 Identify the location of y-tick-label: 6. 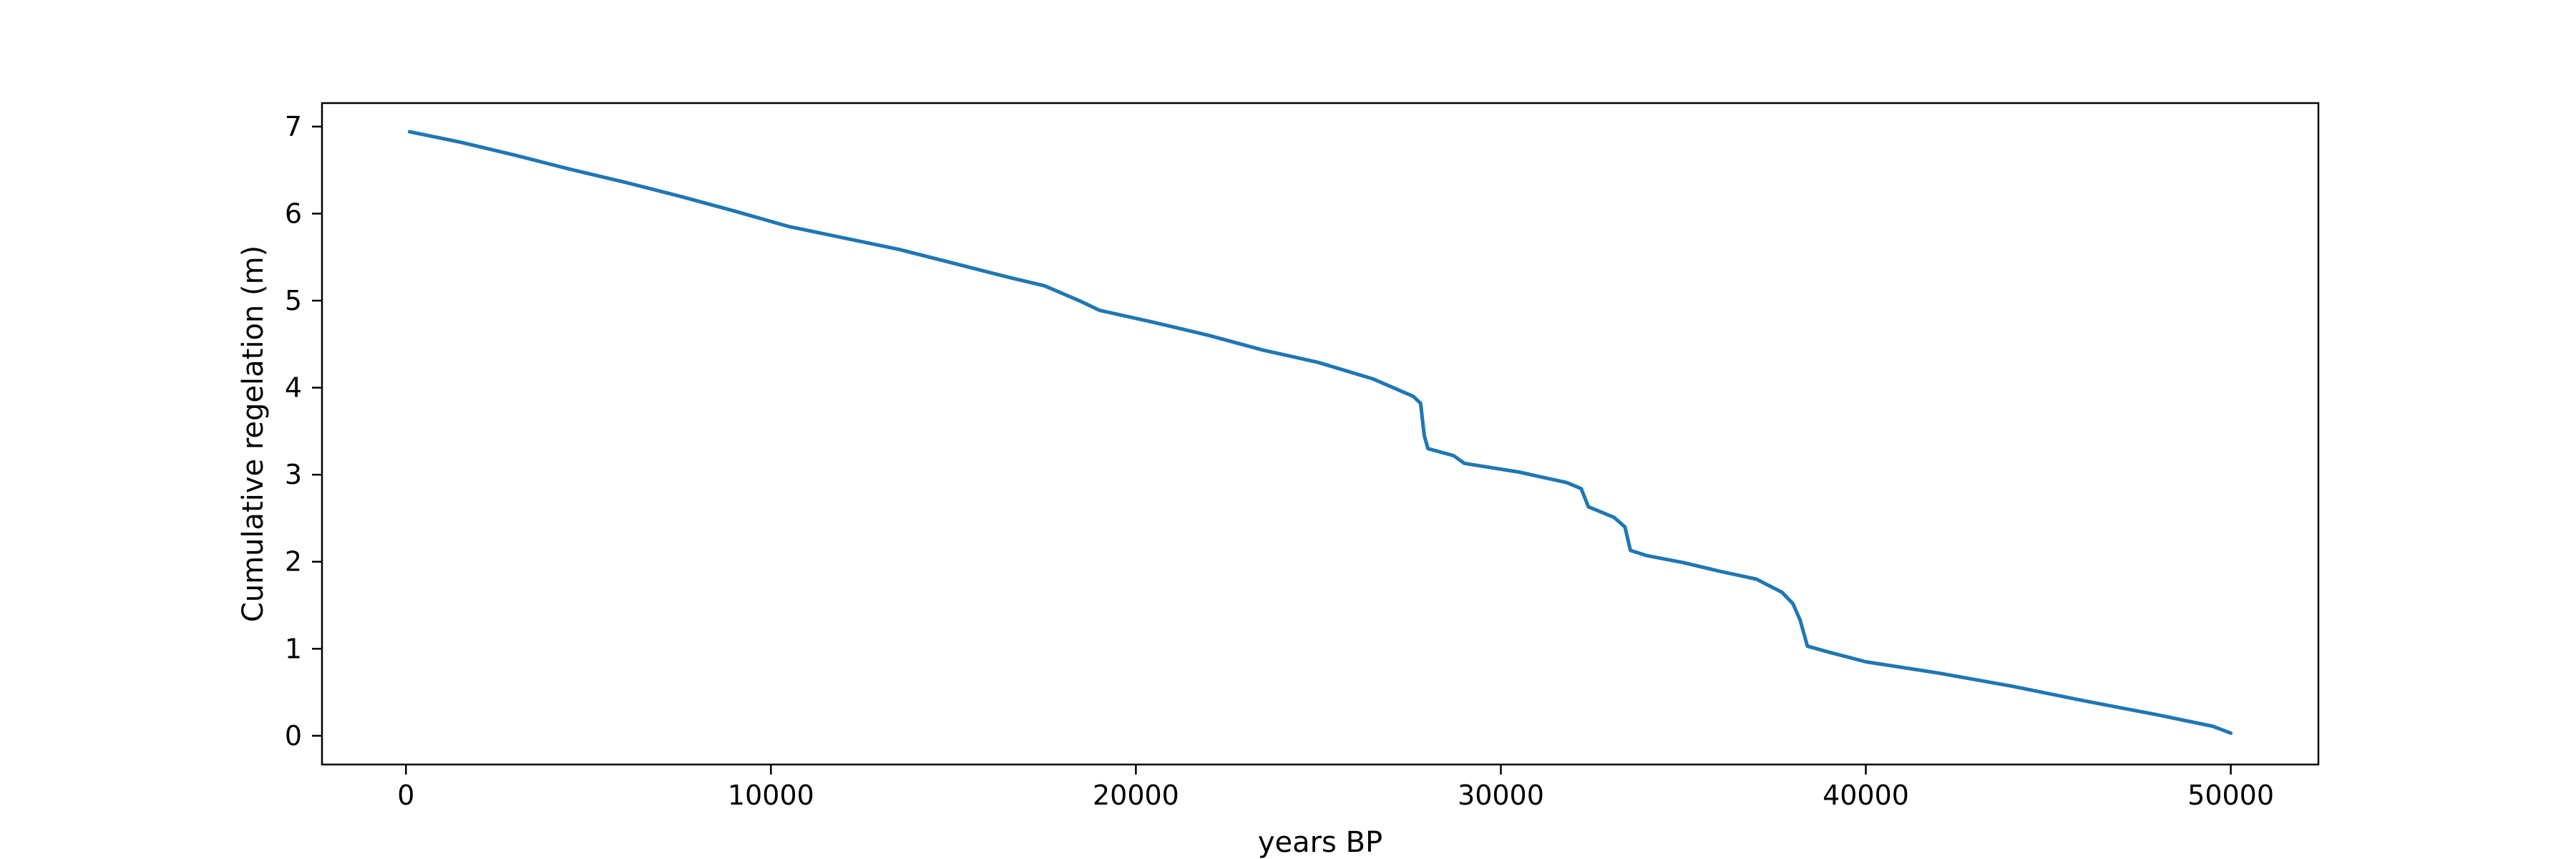
(293, 213).